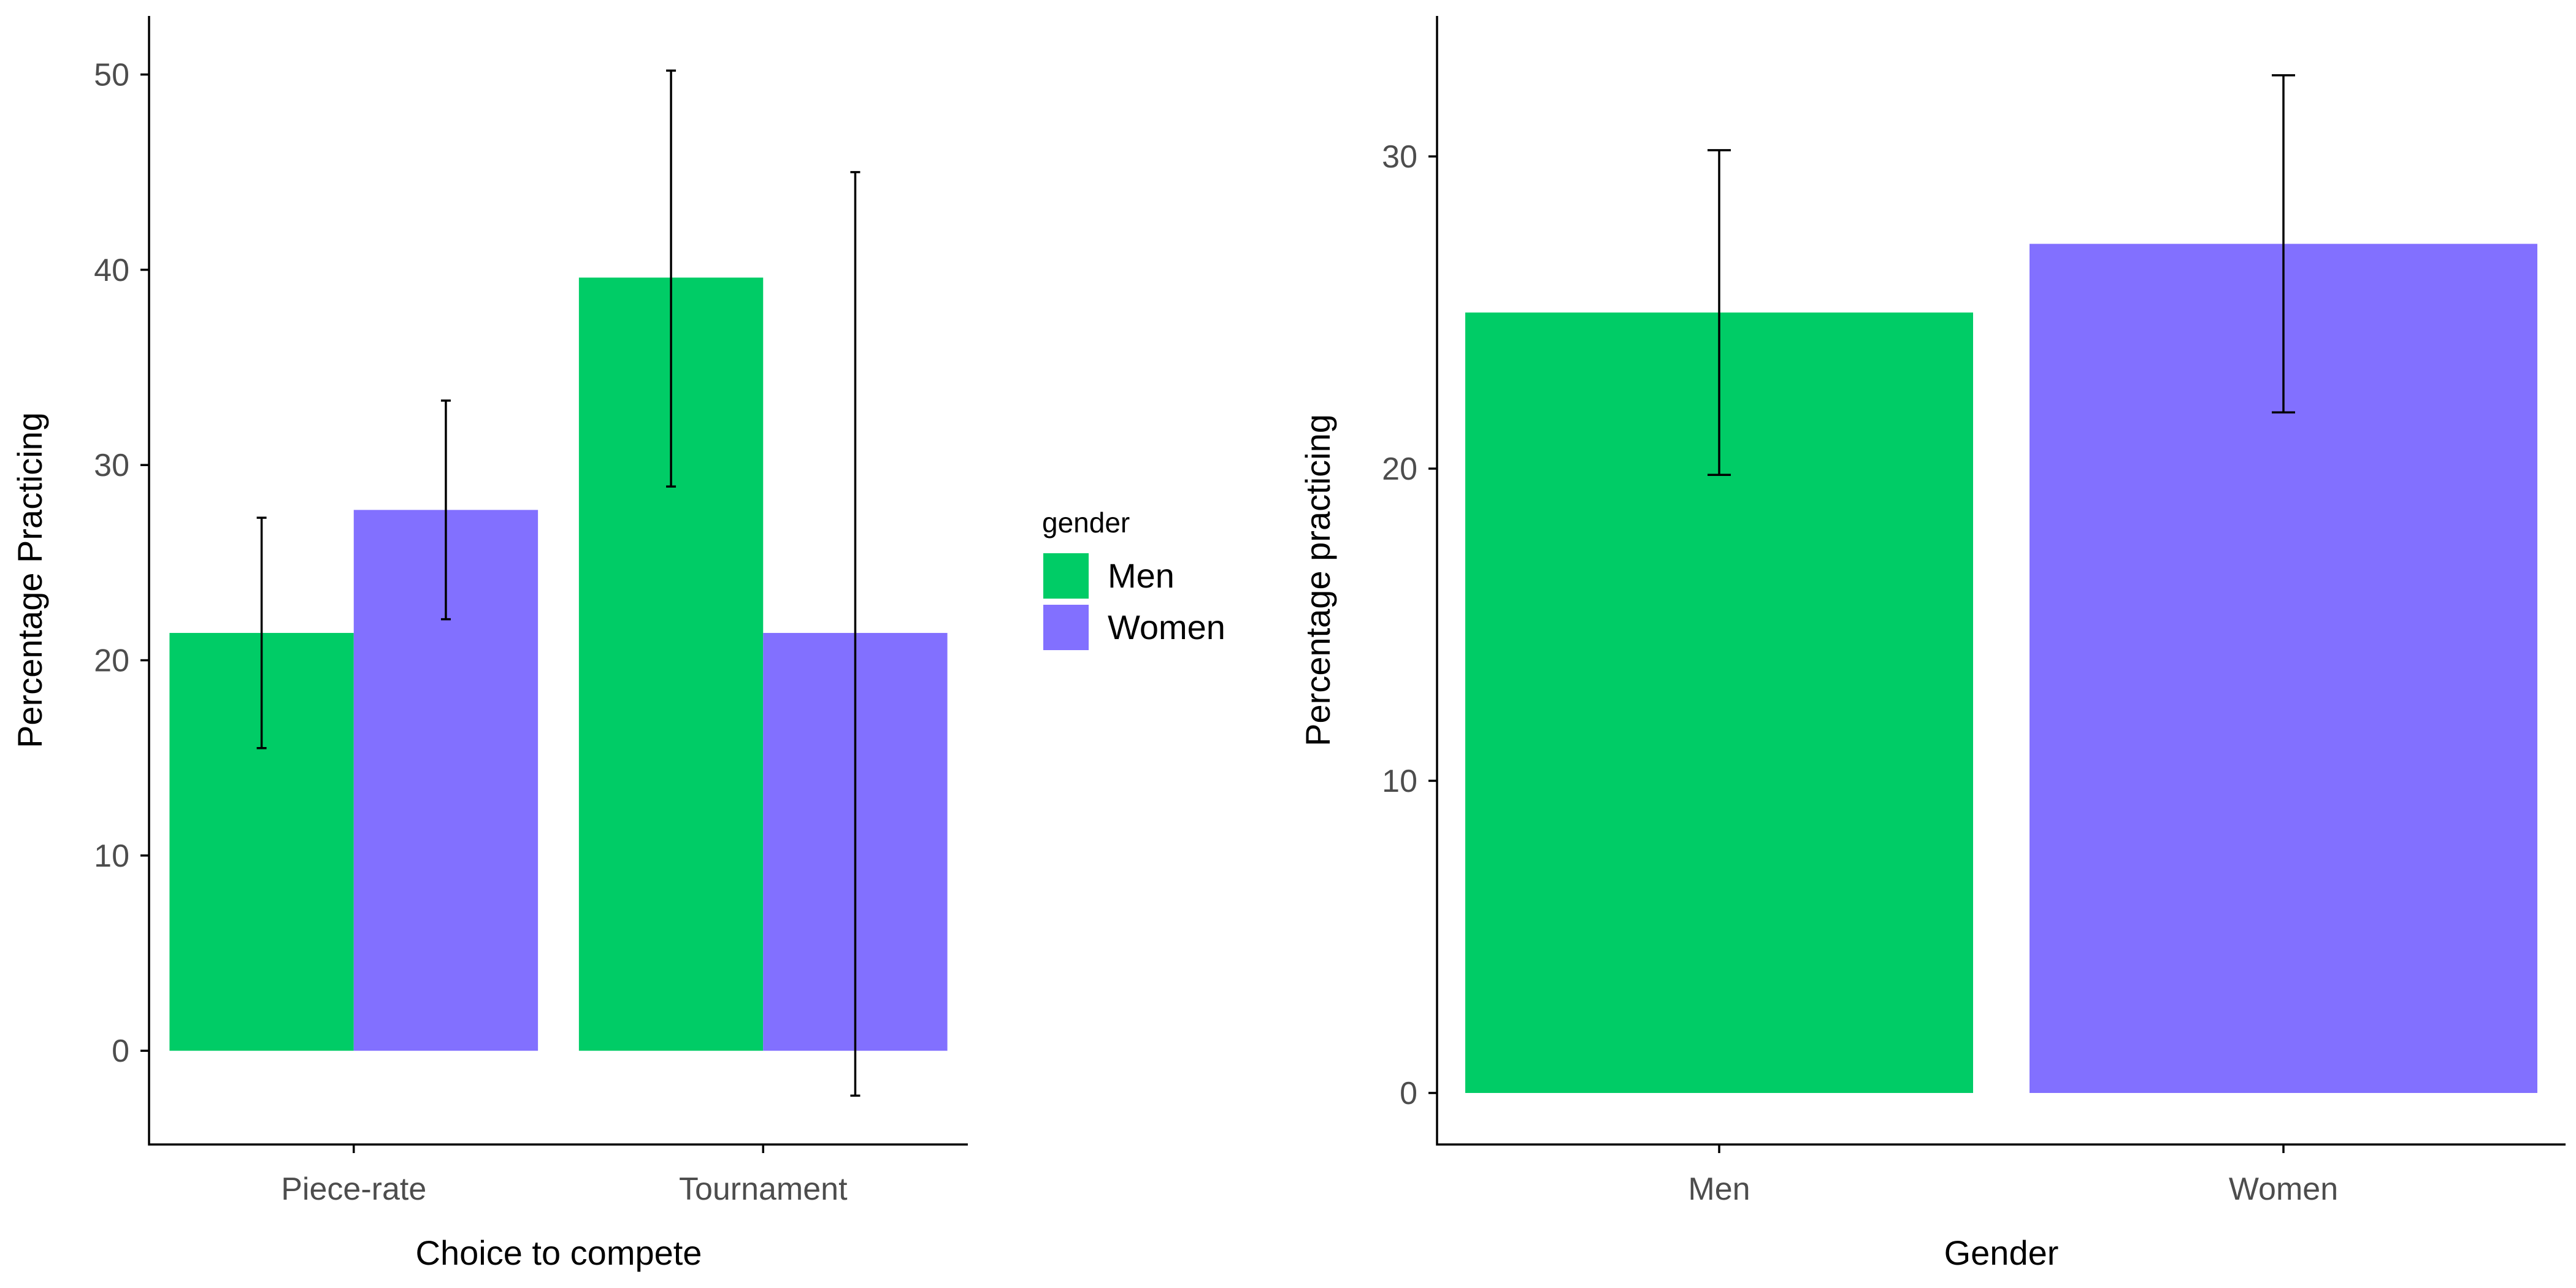 The height and width of the screenshot is (1288, 2576). What do you see at coordinates (855, 634) in the screenshot?
I see `error-bar-tournament-women` at bounding box center [855, 634].